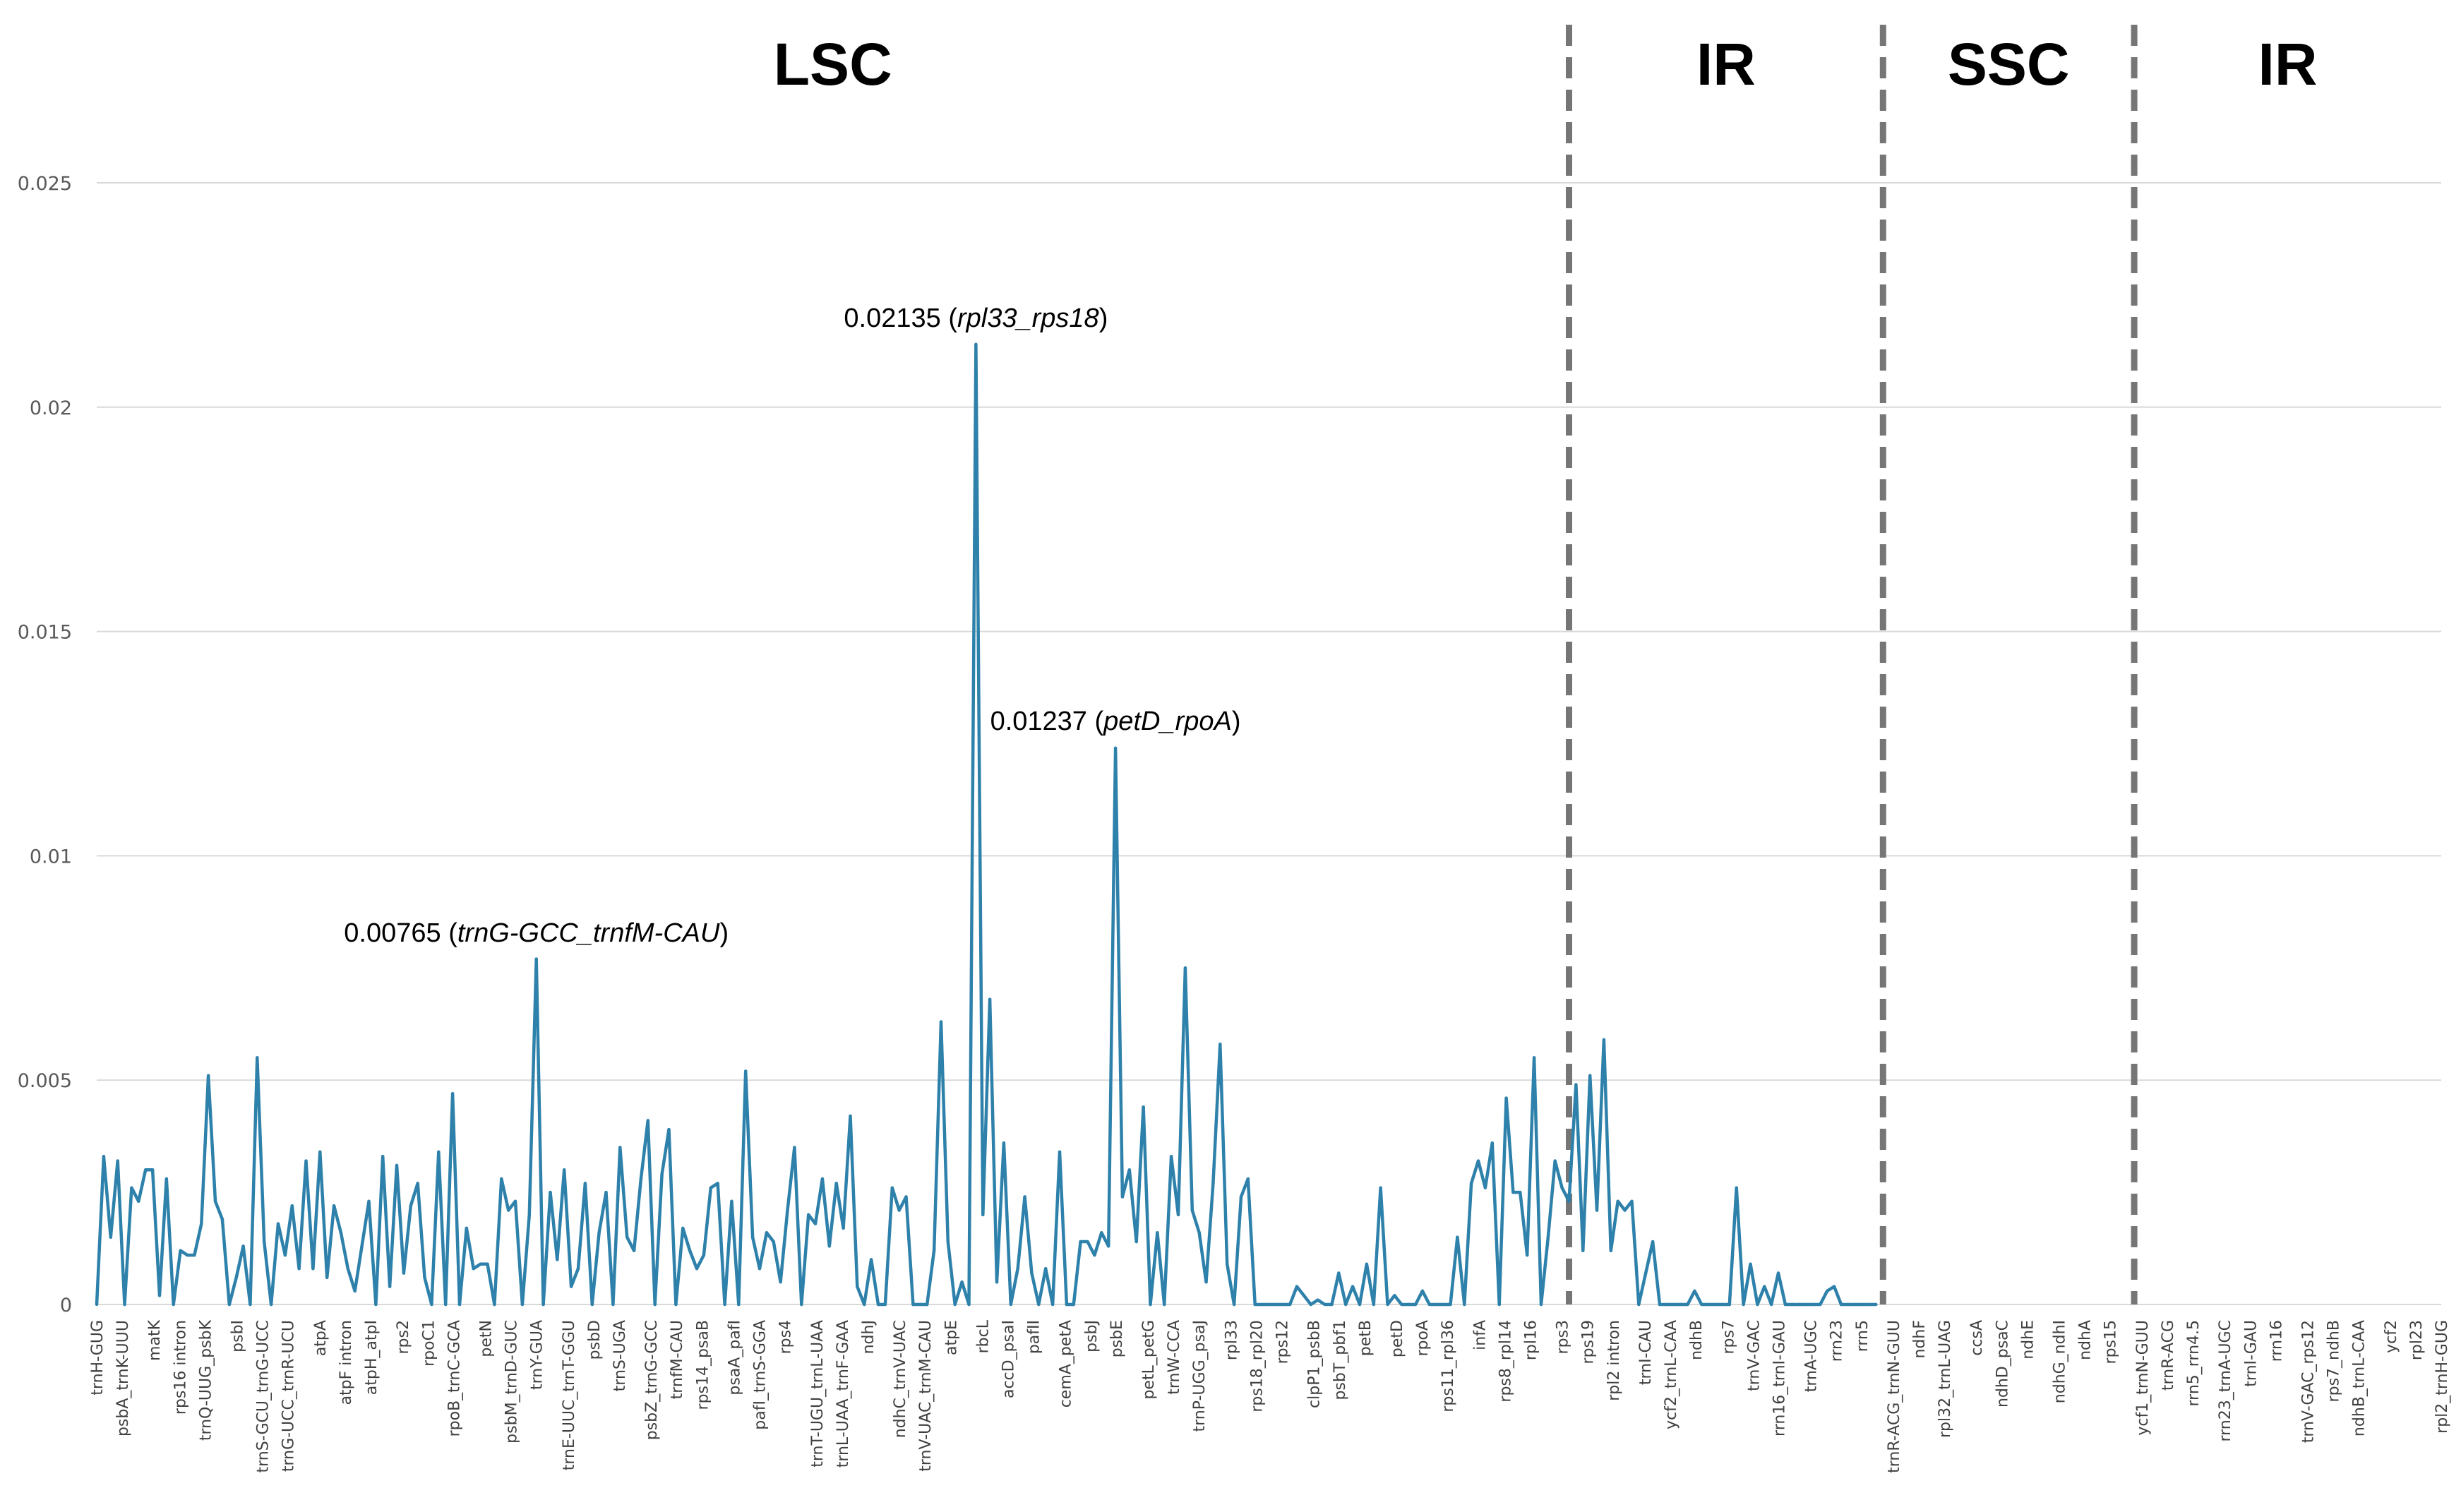  Describe the element at coordinates (2225, 1381) in the screenshot. I see `x-tick-label: rrn23_trnA-UGC` at that location.